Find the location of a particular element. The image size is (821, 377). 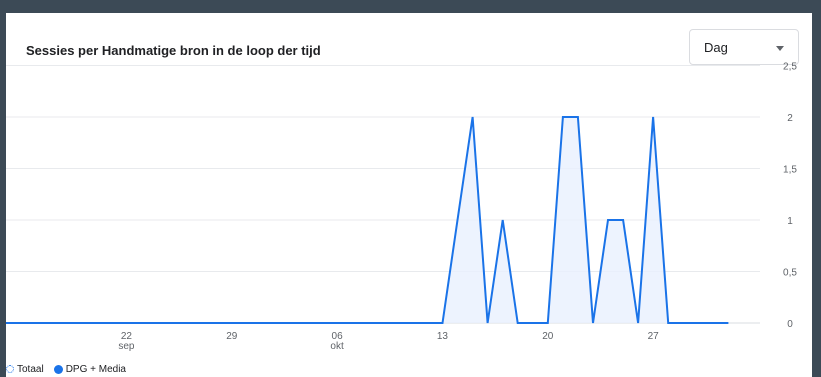

x-tick-label: 27 is located at coordinates (654, 336).